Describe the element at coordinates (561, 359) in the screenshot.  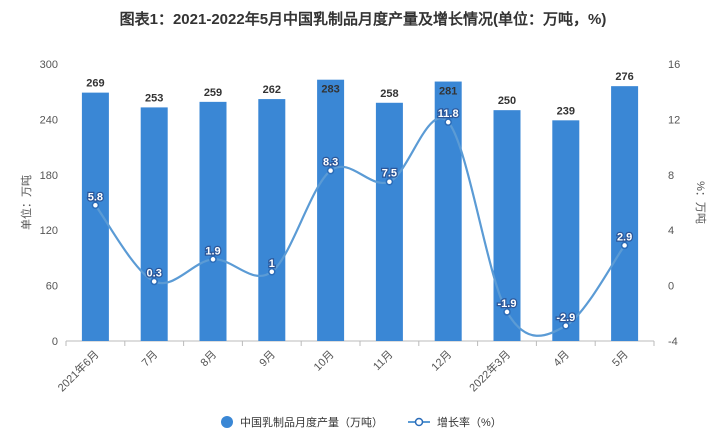
I see `x-tick-label: 4月` at that location.